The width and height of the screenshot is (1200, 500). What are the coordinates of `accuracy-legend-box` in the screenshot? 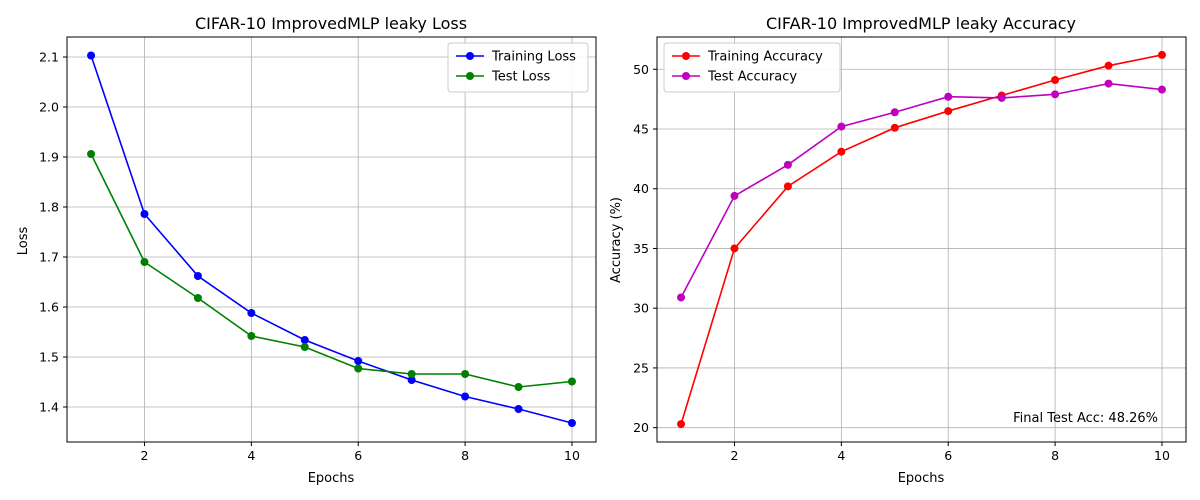 It's located at (752, 67).